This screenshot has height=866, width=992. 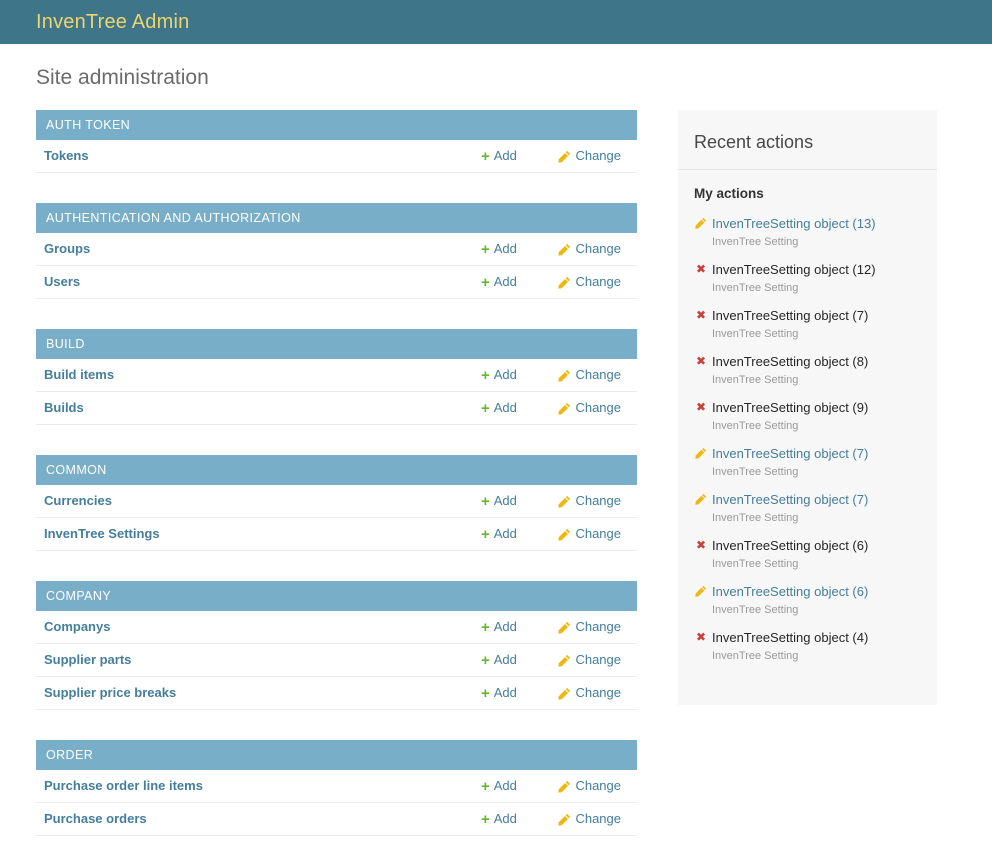 What do you see at coordinates (88, 659) in the screenshot?
I see `model-link: Supplier parts` at bounding box center [88, 659].